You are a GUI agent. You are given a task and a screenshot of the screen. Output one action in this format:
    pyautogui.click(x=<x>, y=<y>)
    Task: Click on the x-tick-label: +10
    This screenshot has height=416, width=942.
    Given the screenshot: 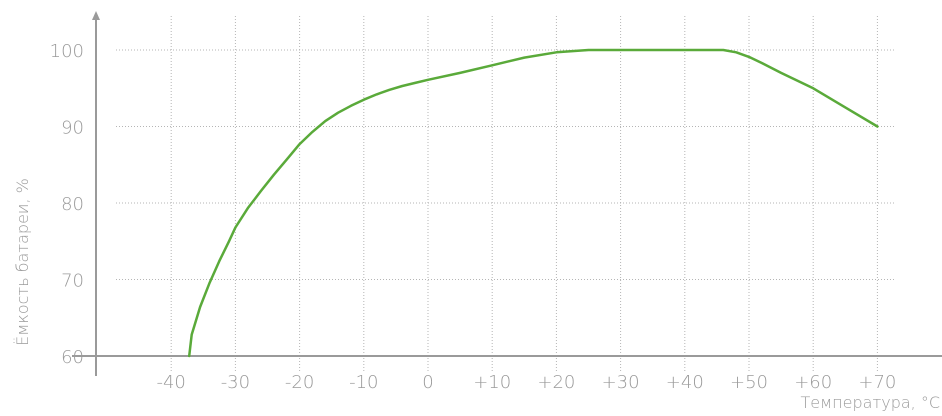 What is the action you would take?
    pyautogui.click(x=492, y=382)
    